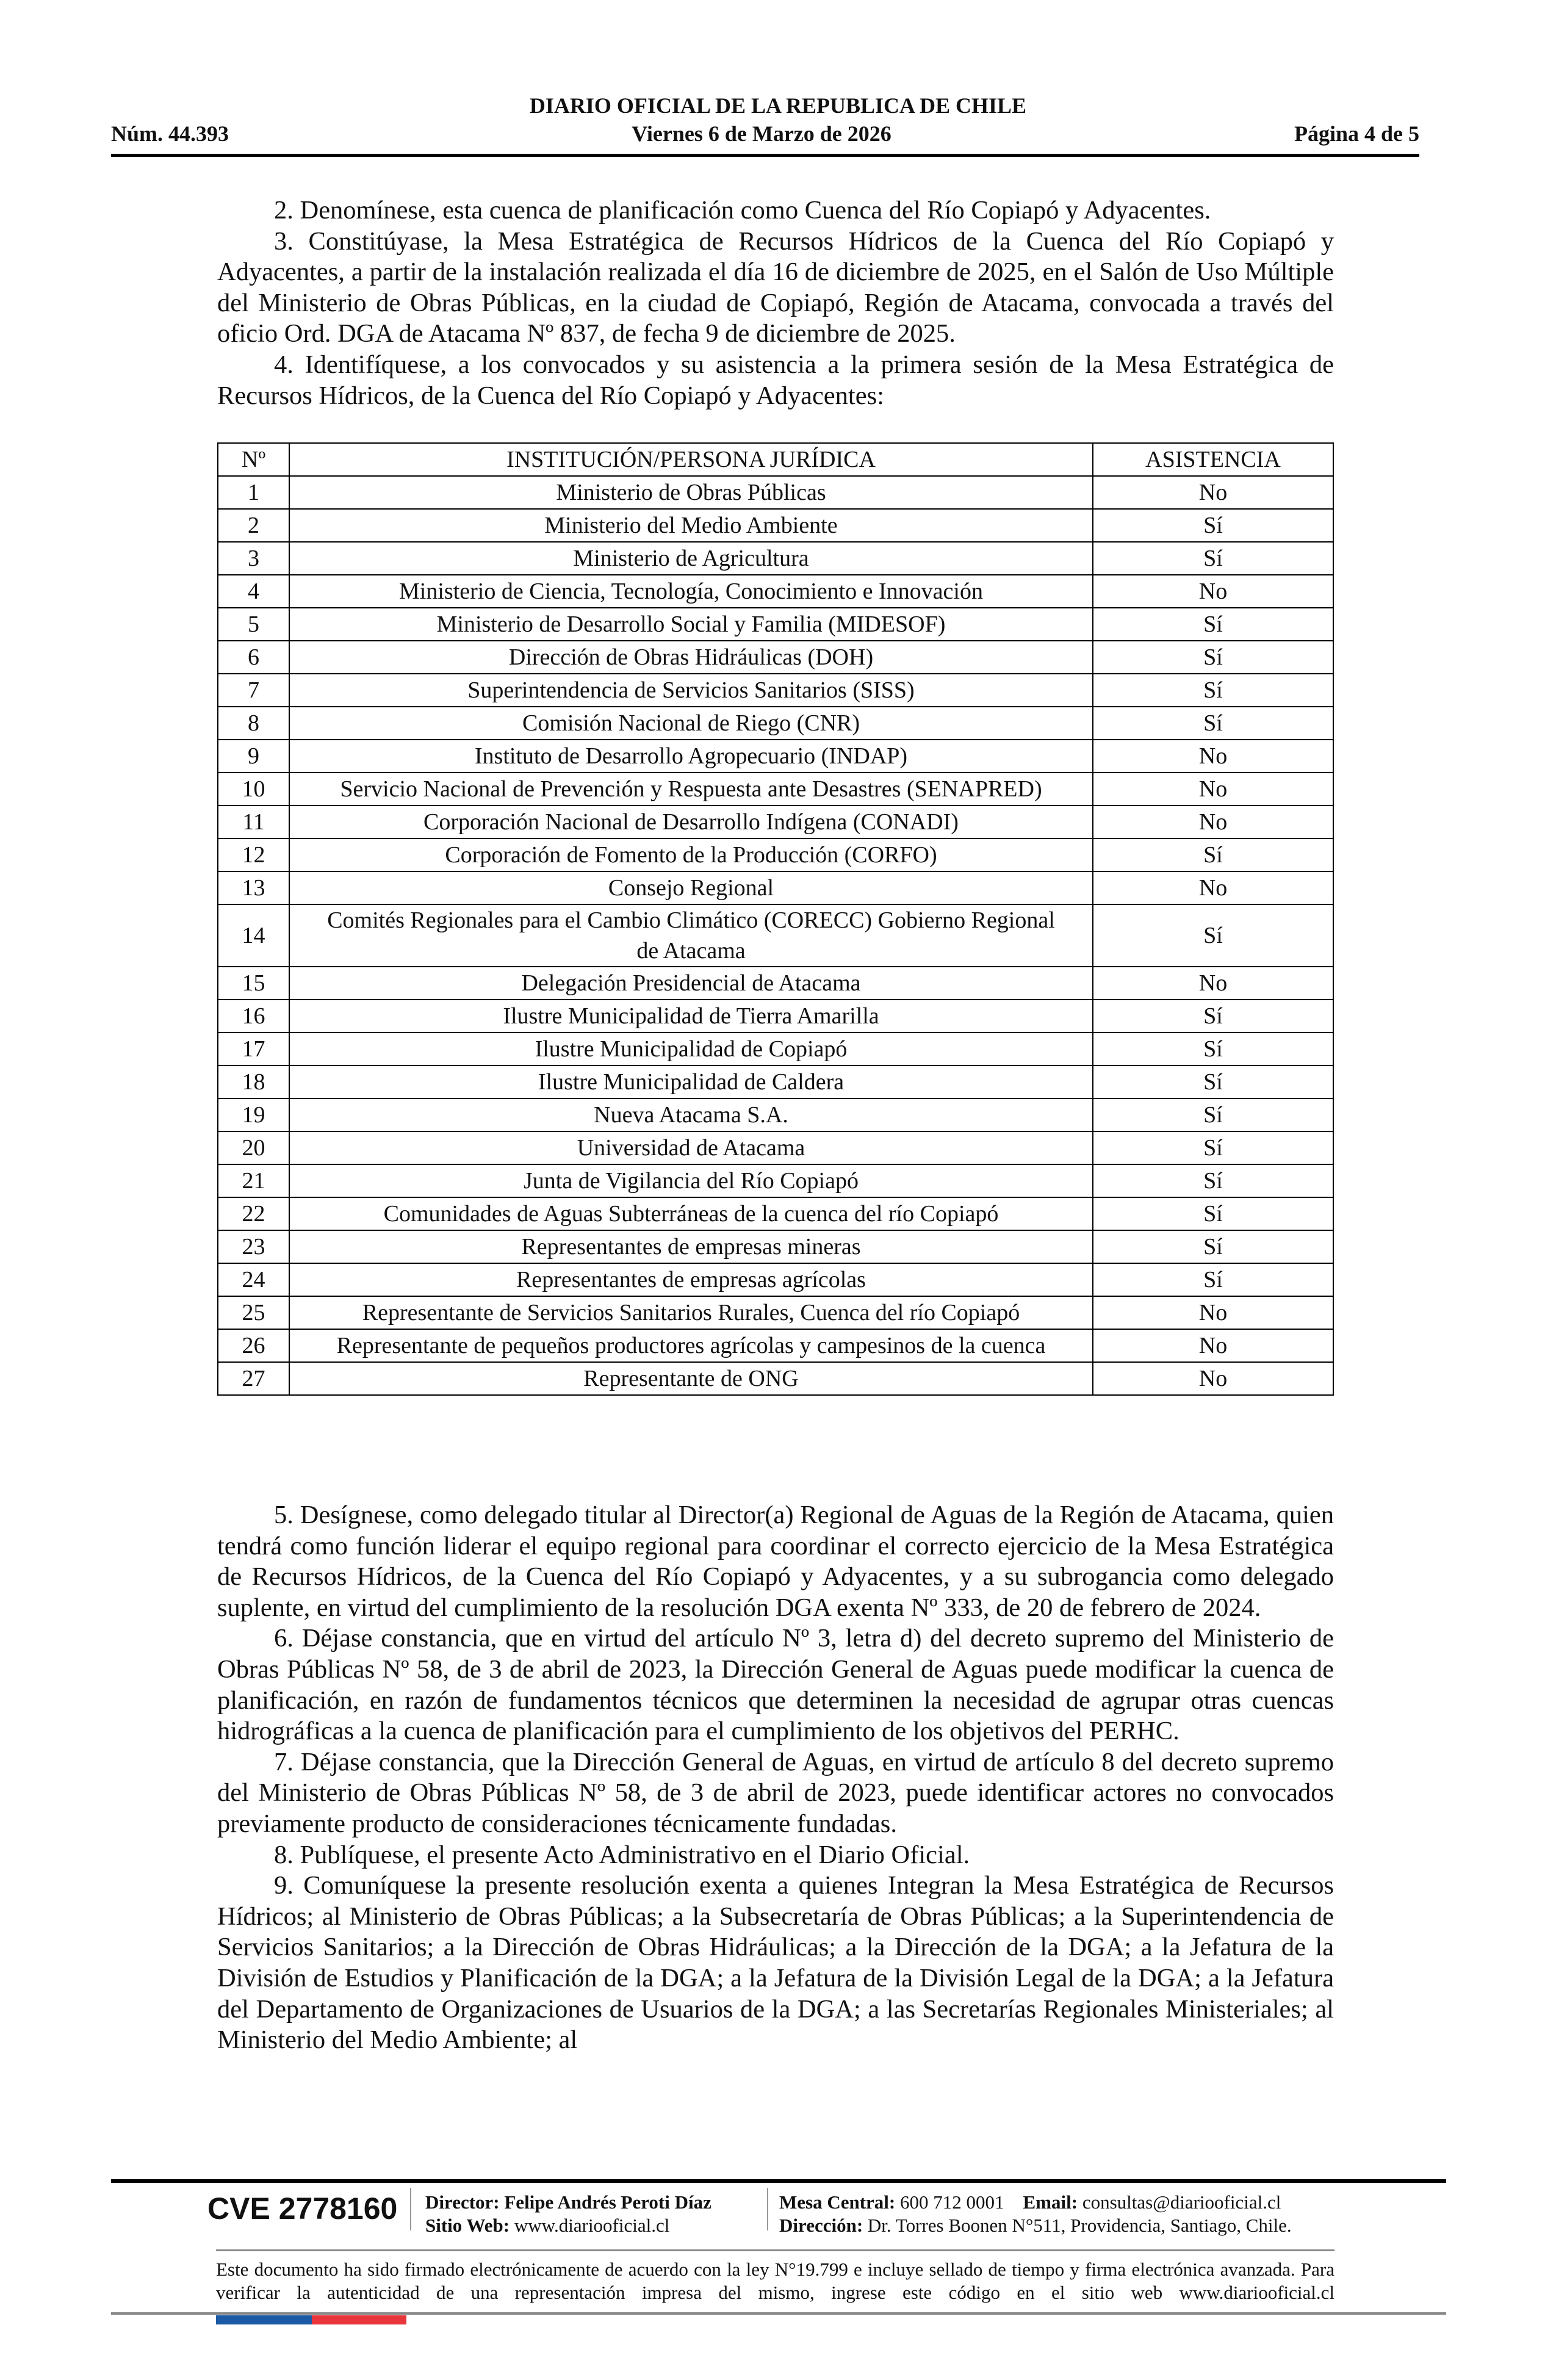  What do you see at coordinates (264, 2319) in the screenshot?
I see `flag-stripe-blue` at bounding box center [264, 2319].